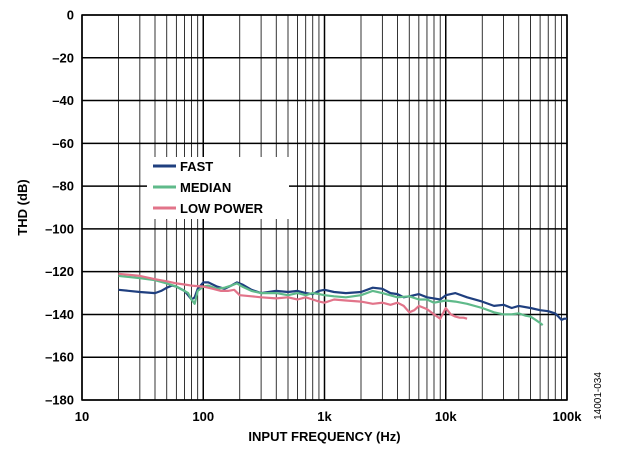  Describe the element at coordinates (59, 357) in the screenshot. I see `y-tick-label: –160` at that location.